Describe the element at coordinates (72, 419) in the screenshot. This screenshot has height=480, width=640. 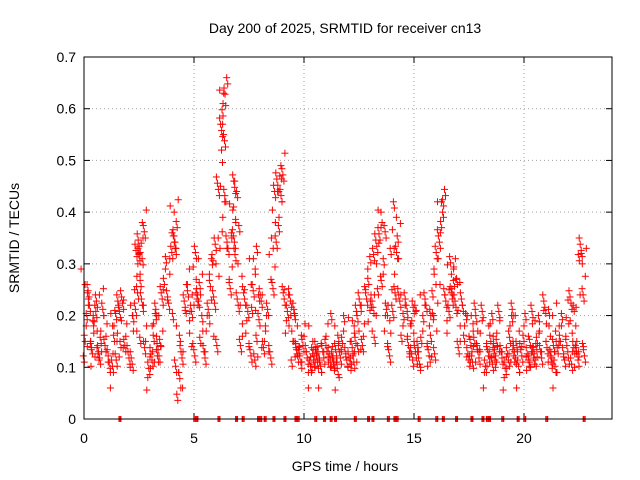
I see `y-tick-label: 0` at that location.